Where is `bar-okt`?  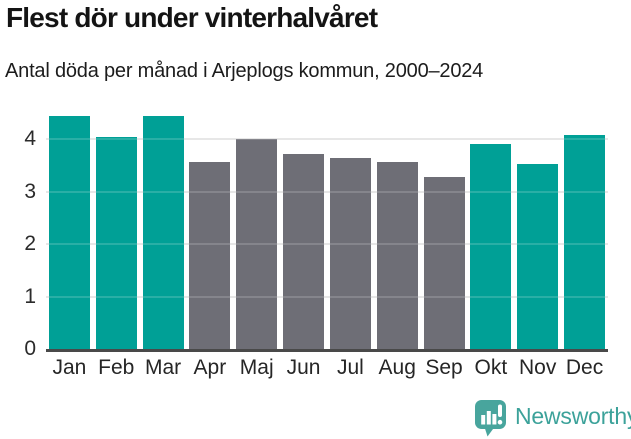
bar-okt is located at coordinates (491, 246).